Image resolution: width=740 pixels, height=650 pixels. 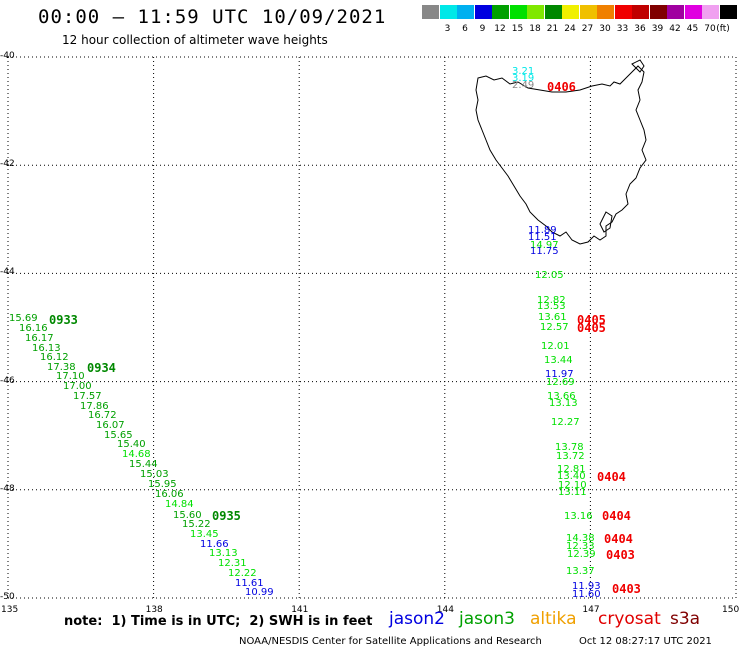 I want to click on wave-height-reading: 14.84, so click(x=179, y=504).